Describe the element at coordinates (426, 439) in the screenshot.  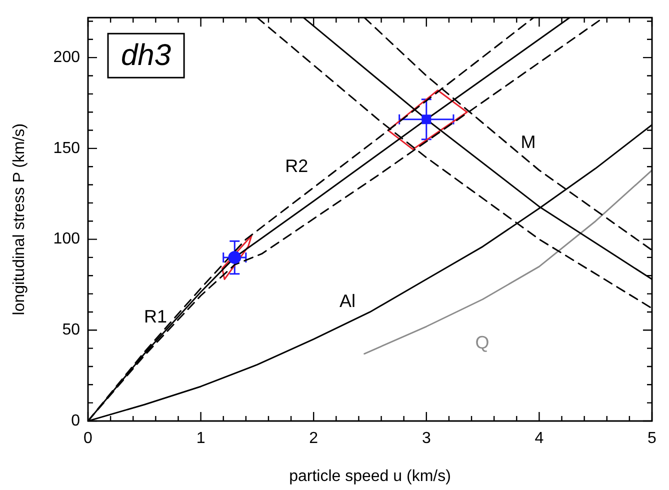
I see `x-tick-label: 3` at that location.